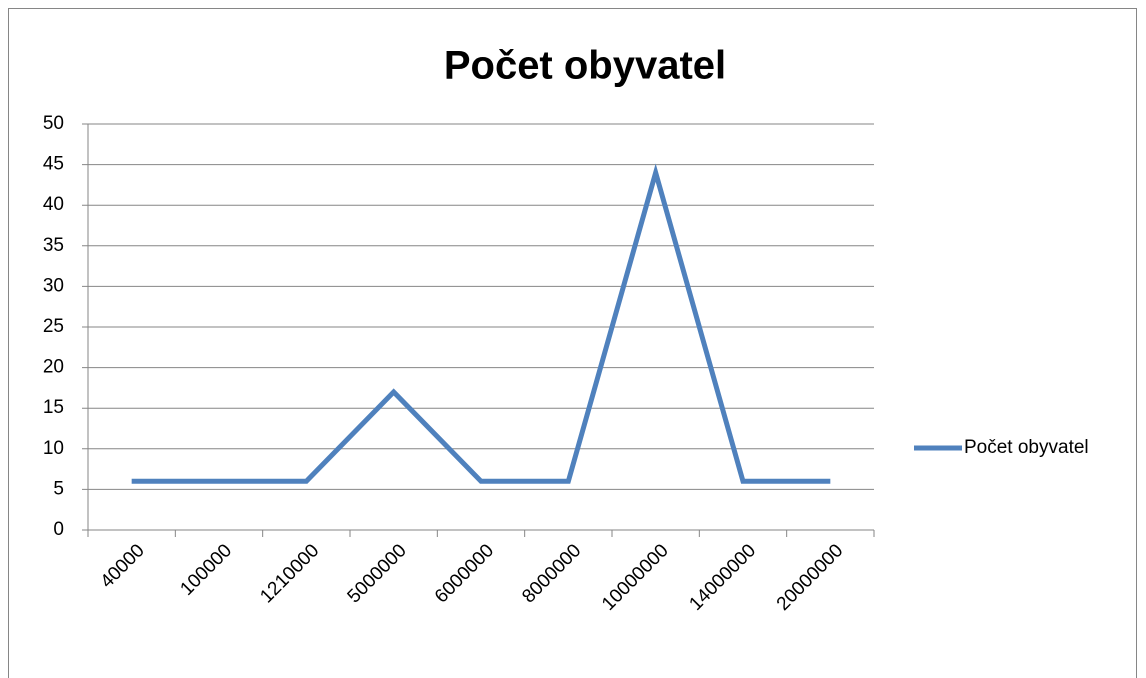 The image size is (1146, 678). I want to click on x-tick-label: 40000, so click(123, 566).